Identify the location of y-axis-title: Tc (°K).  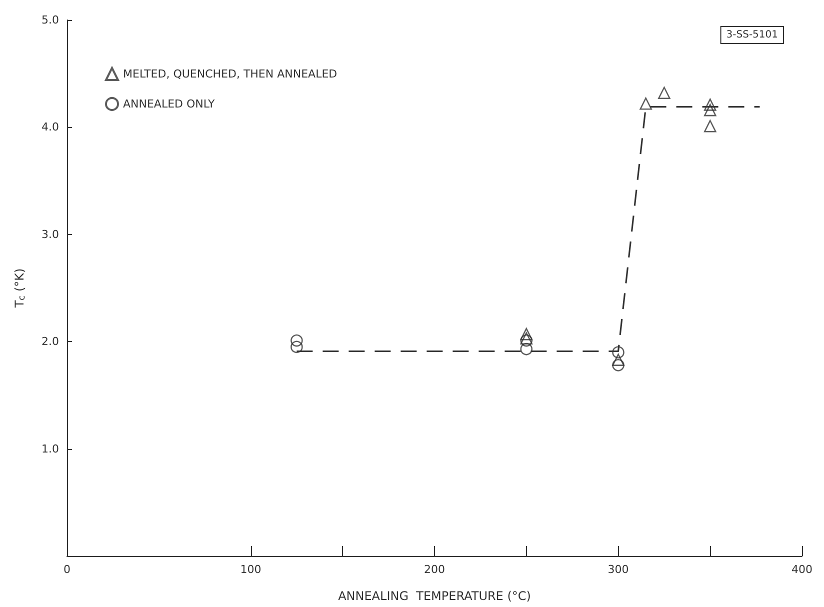
(20, 288).